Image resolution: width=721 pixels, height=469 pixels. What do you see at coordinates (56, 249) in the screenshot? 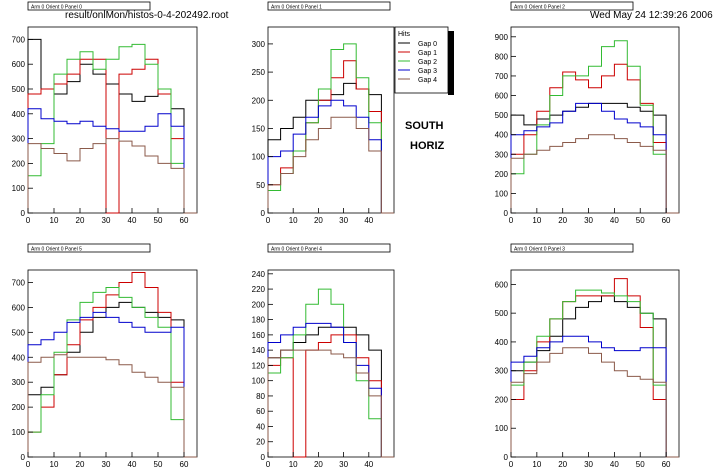
I see `panel-title: Arm 0 Orient 0 Panel 5` at bounding box center [56, 249].